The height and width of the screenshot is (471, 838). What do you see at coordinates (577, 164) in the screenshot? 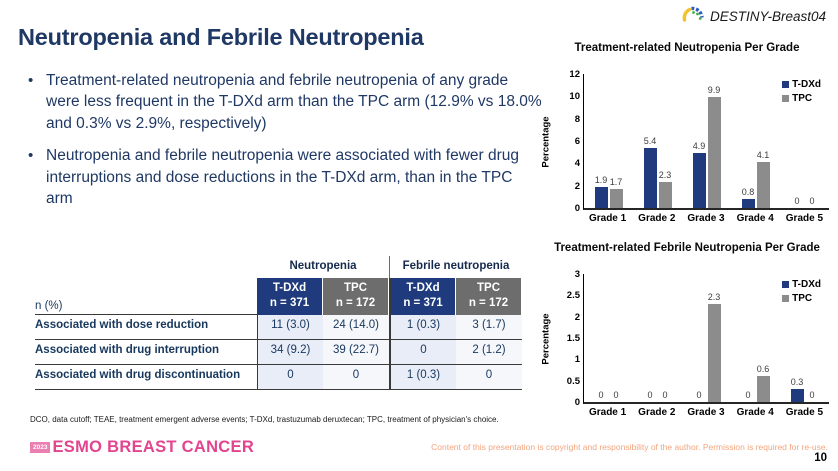
I see `y-tick-label: 4` at bounding box center [577, 164].